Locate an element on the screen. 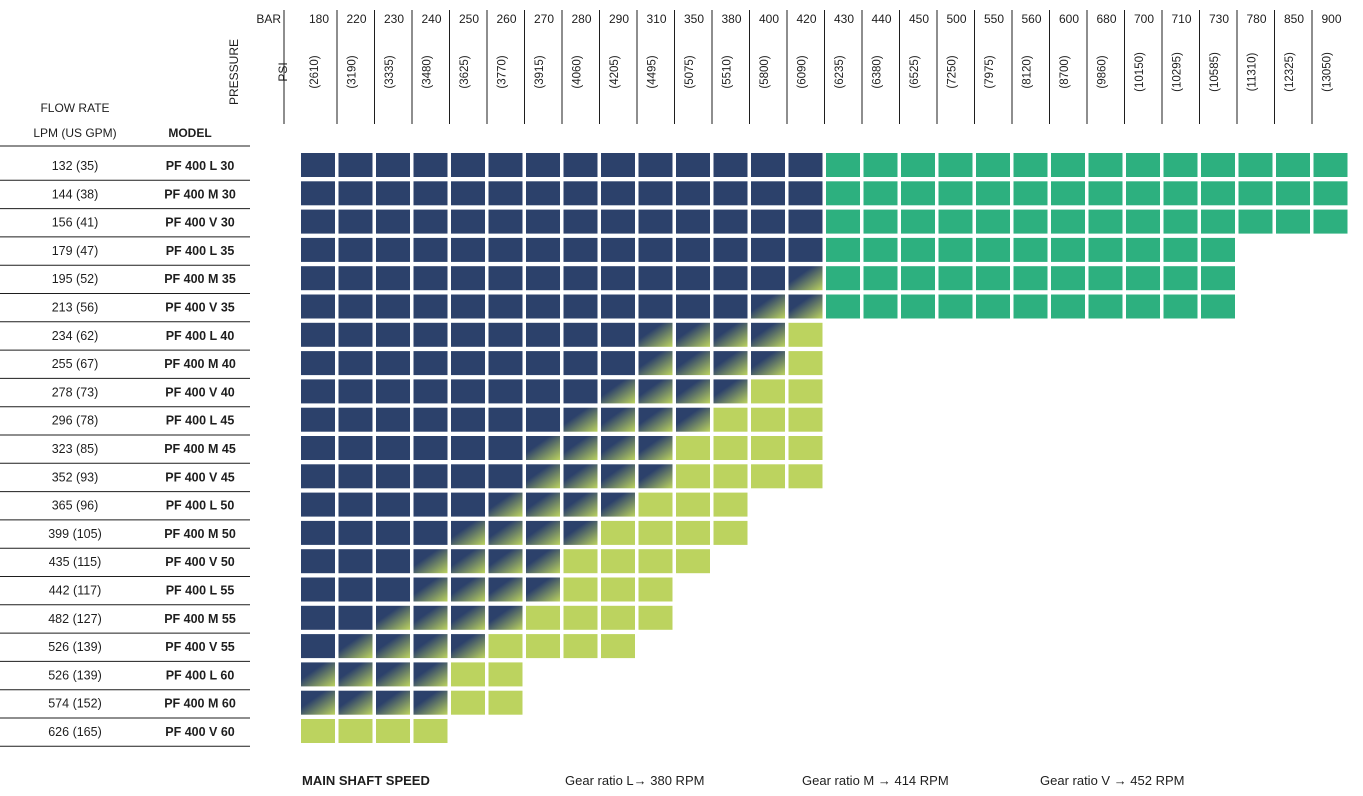  psi-tick-label: (10585) is located at coordinates (1215, 72).